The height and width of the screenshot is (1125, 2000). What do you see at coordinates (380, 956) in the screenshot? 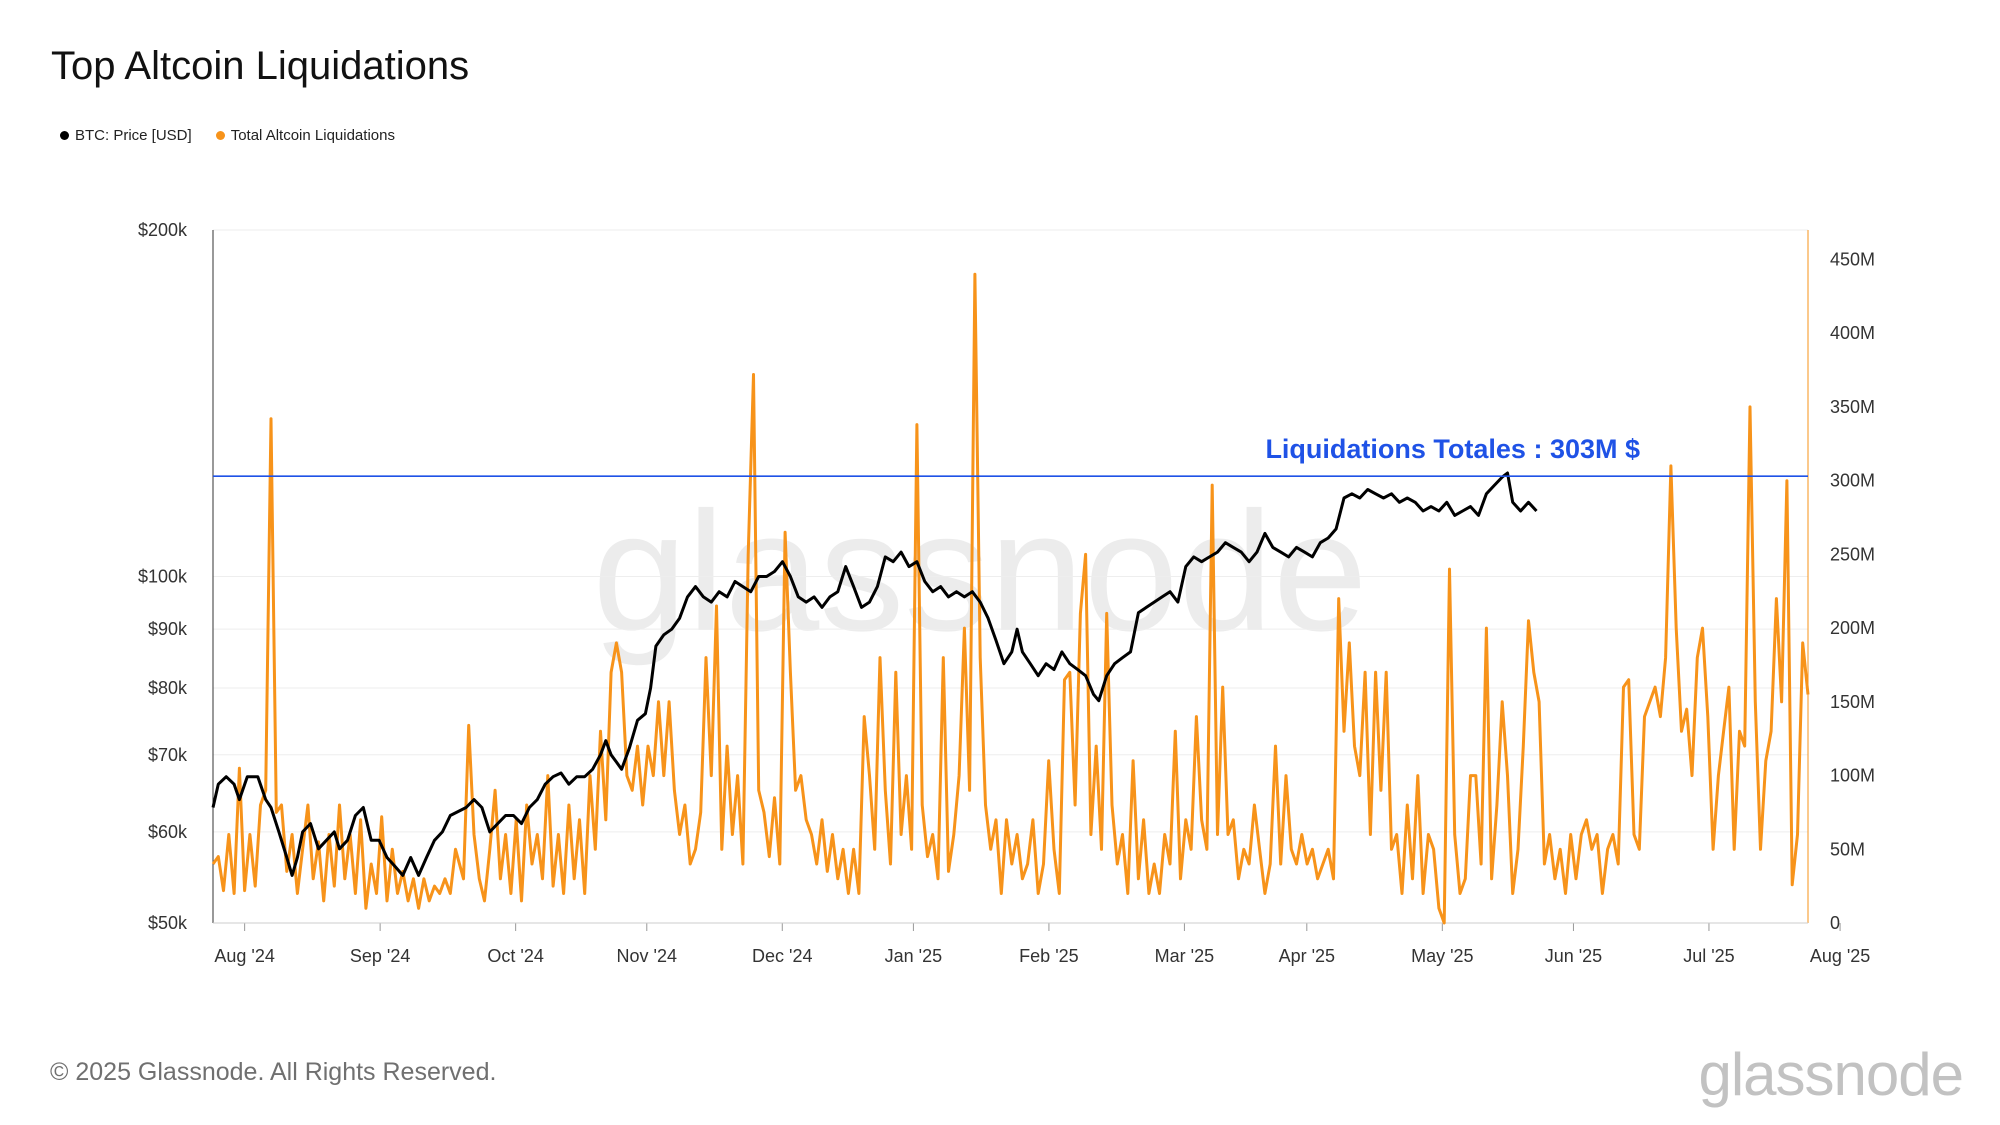
I see `x-tick-label: Sep '24` at bounding box center [380, 956].